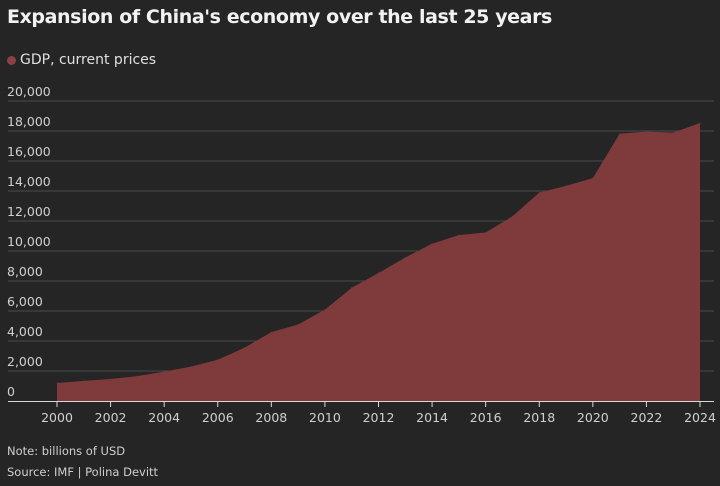 This screenshot has width=720, height=486. Describe the element at coordinates (379, 417) in the screenshot. I see `x-tick-label-2012: 2012` at that location.